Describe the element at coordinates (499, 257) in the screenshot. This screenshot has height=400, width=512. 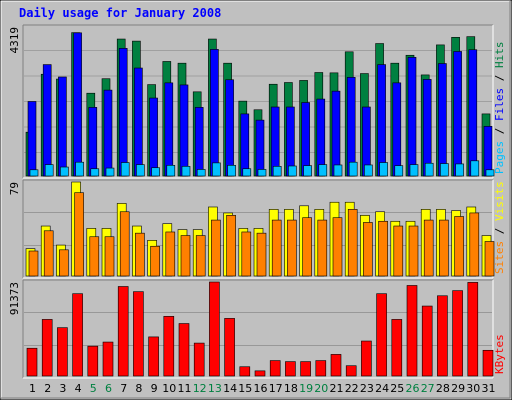
I see `legend-sites: Sites` at that location.